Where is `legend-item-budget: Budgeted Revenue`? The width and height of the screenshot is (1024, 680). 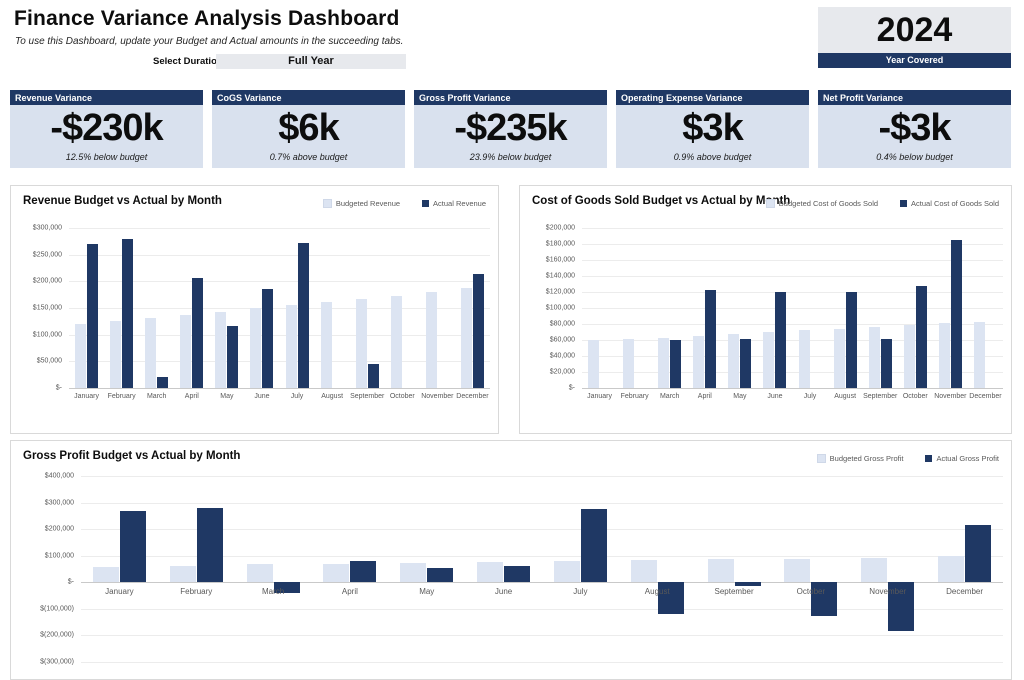
legend-item-budget: Budgeted Revenue is located at coordinates (361, 203).